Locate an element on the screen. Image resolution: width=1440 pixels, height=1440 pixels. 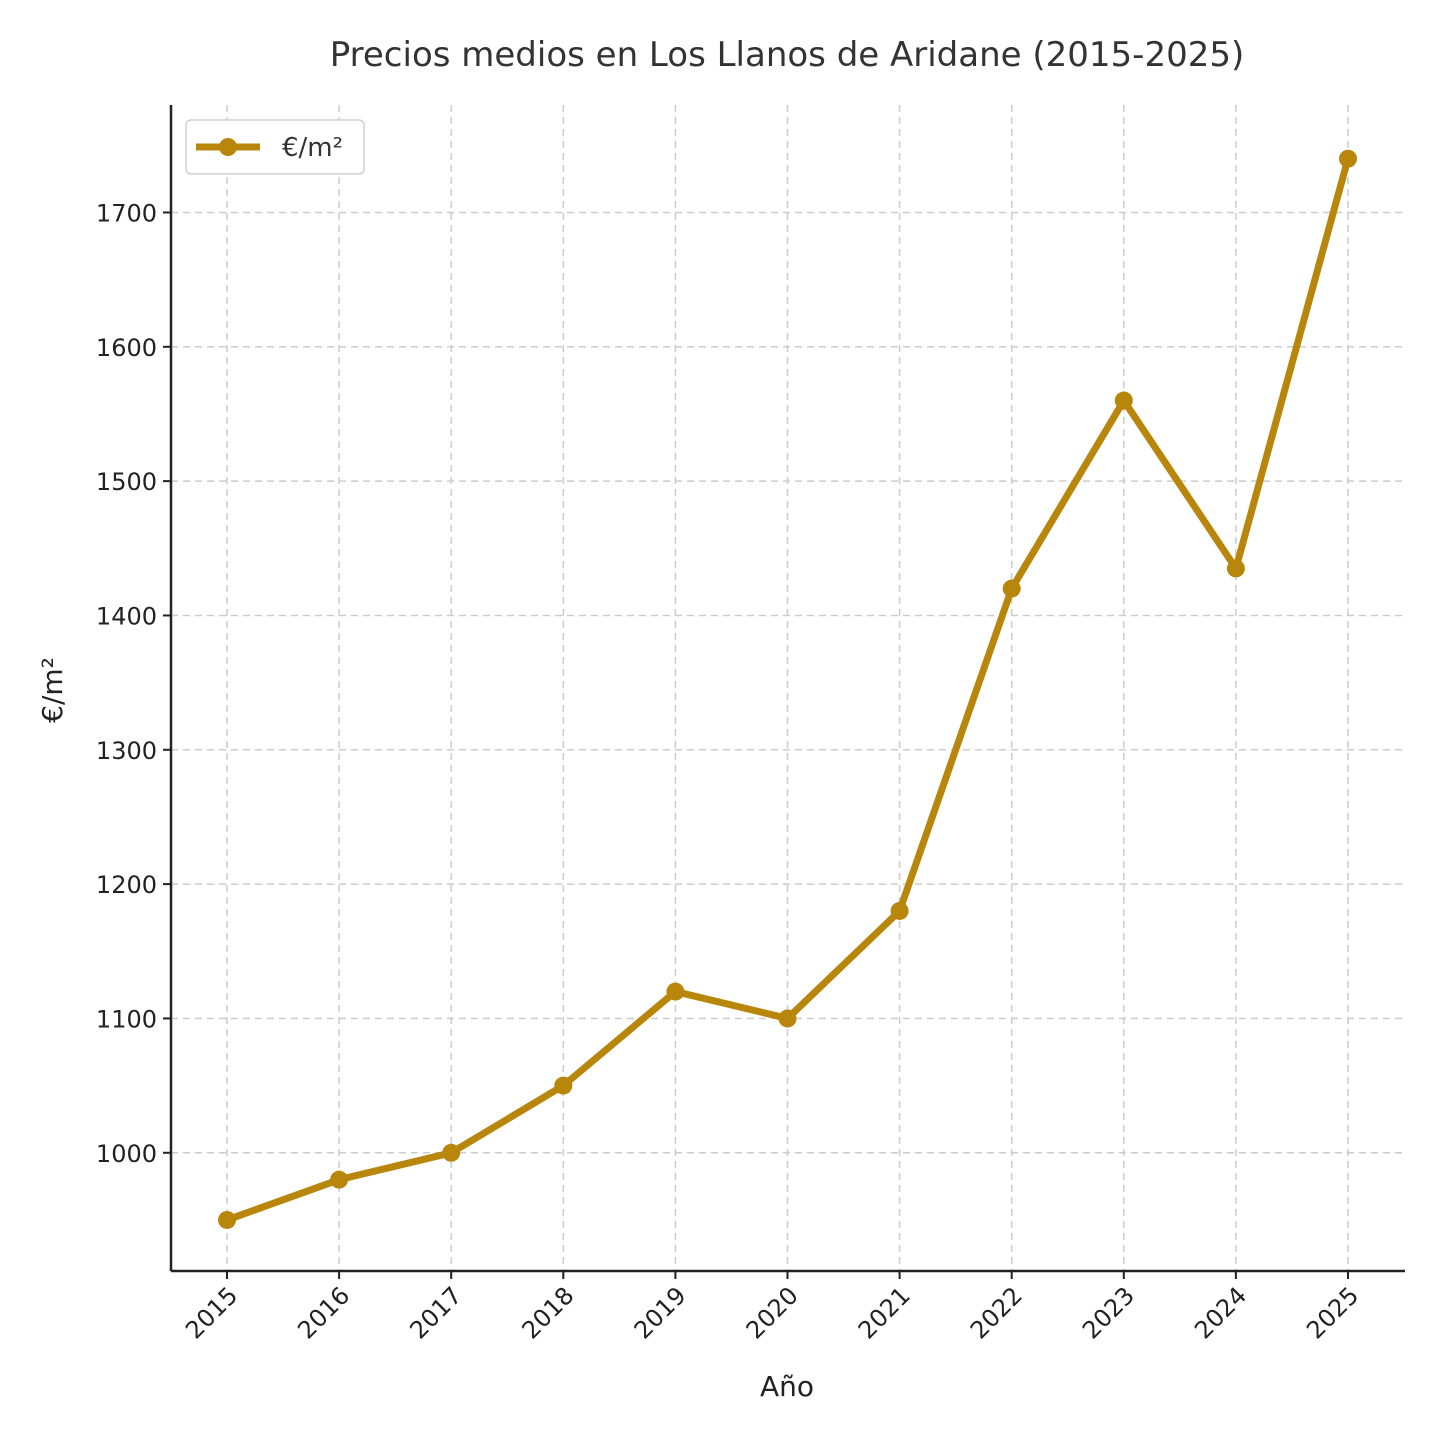
x-tick-label: 2025 is located at coordinates (1332, 1312).